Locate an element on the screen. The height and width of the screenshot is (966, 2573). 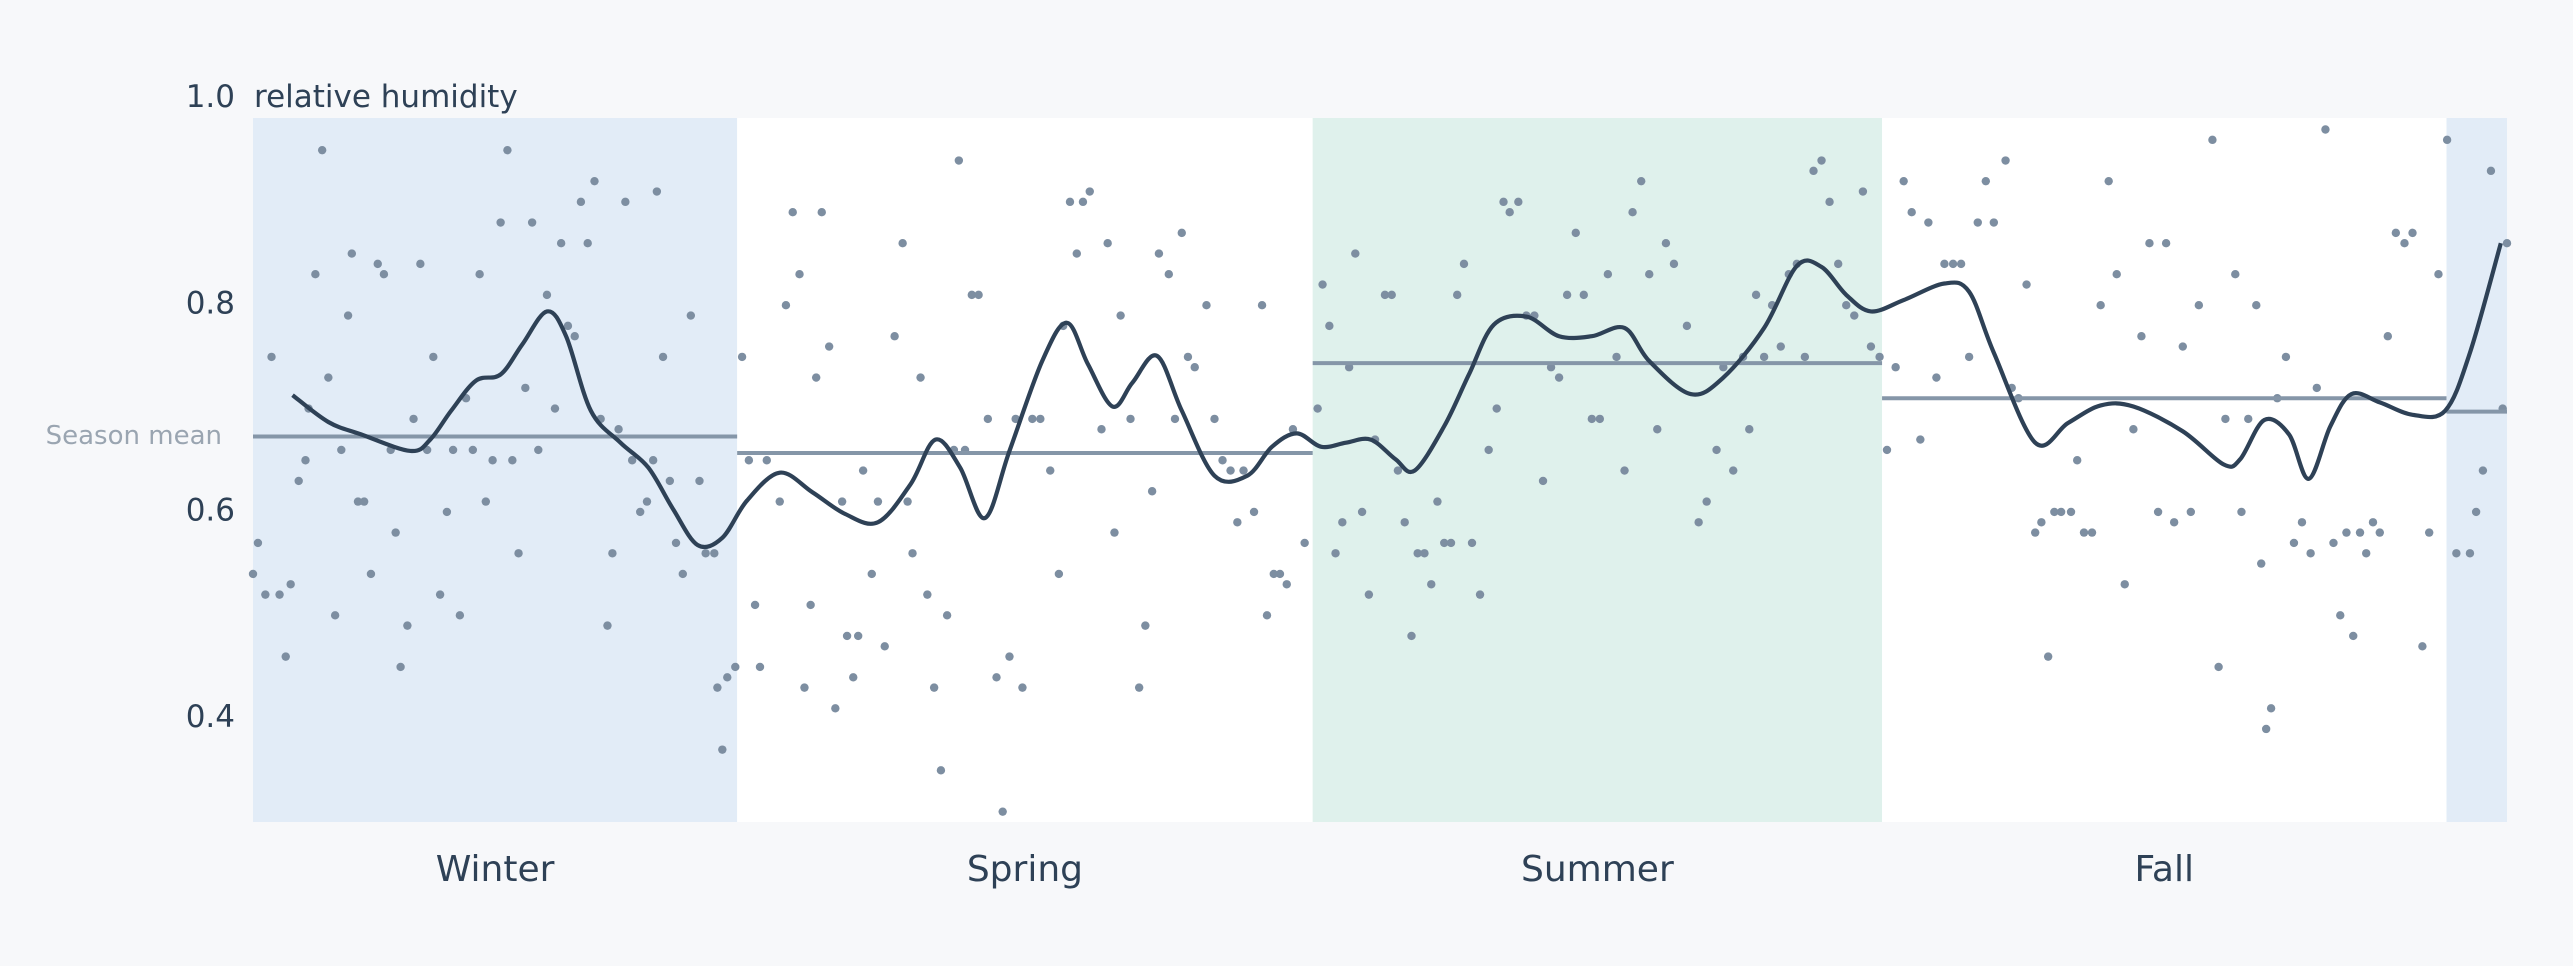
y-tick-label: 0.6 is located at coordinates (210, 510).